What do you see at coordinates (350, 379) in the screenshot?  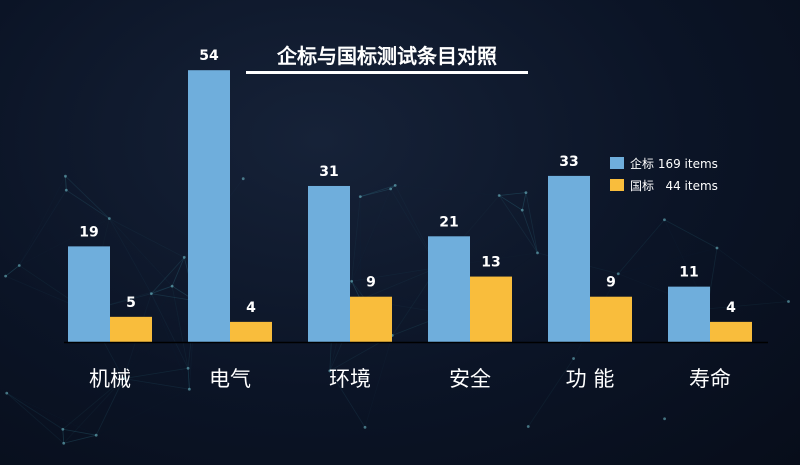 I see `x-tick-label: 环境` at bounding box center [350, 379].